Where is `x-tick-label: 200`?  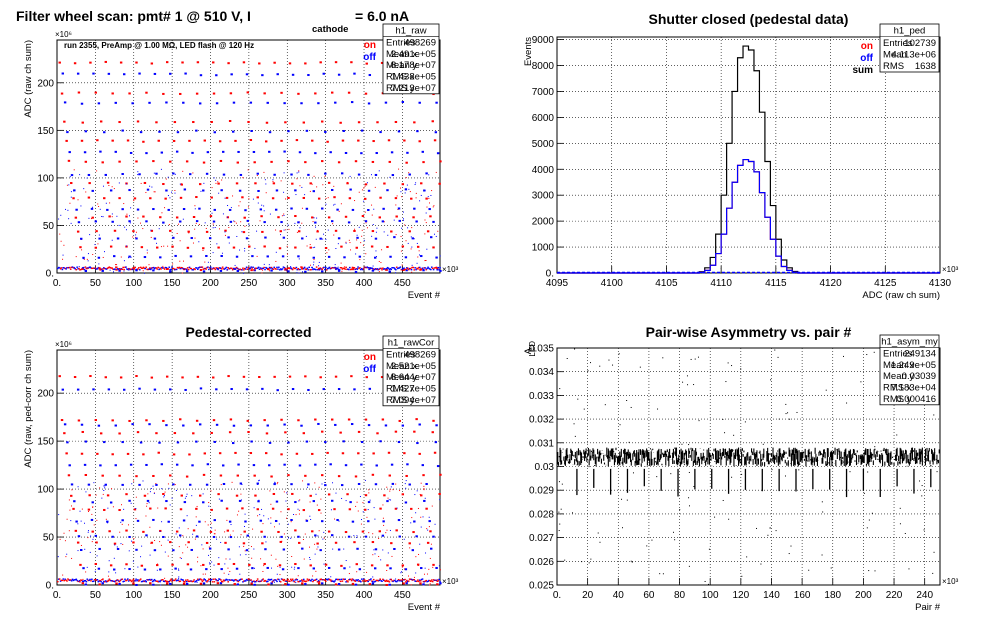
x-tick-label: 200 is located at coordinates (863, 595).